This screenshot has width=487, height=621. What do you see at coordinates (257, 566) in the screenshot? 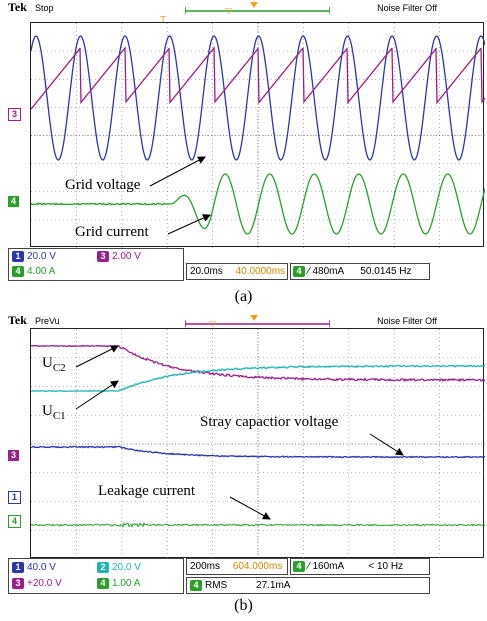
I see `trigger-pos-b: 604.000ms` at bounding box center [257, 566].